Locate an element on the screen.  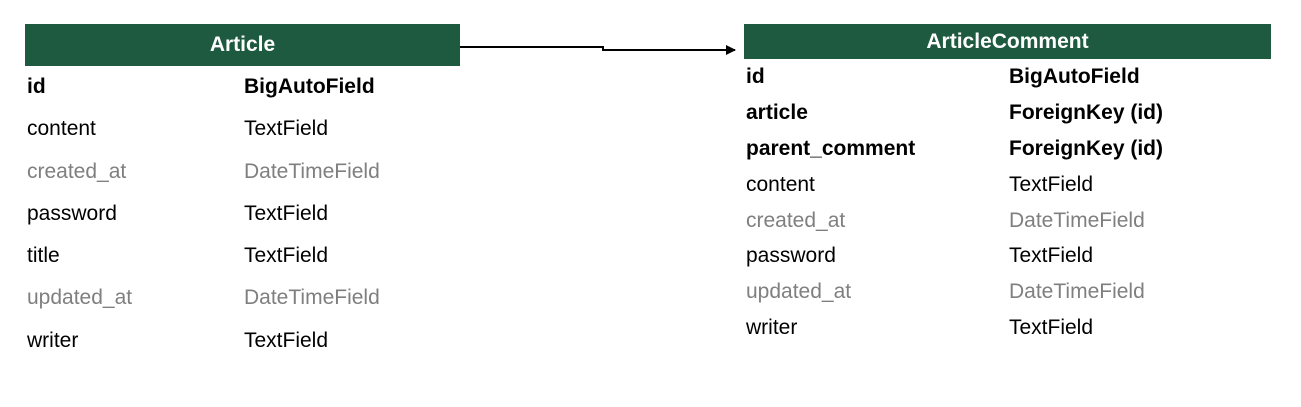
table-header-article: Article is located at coordinates (242, 45).